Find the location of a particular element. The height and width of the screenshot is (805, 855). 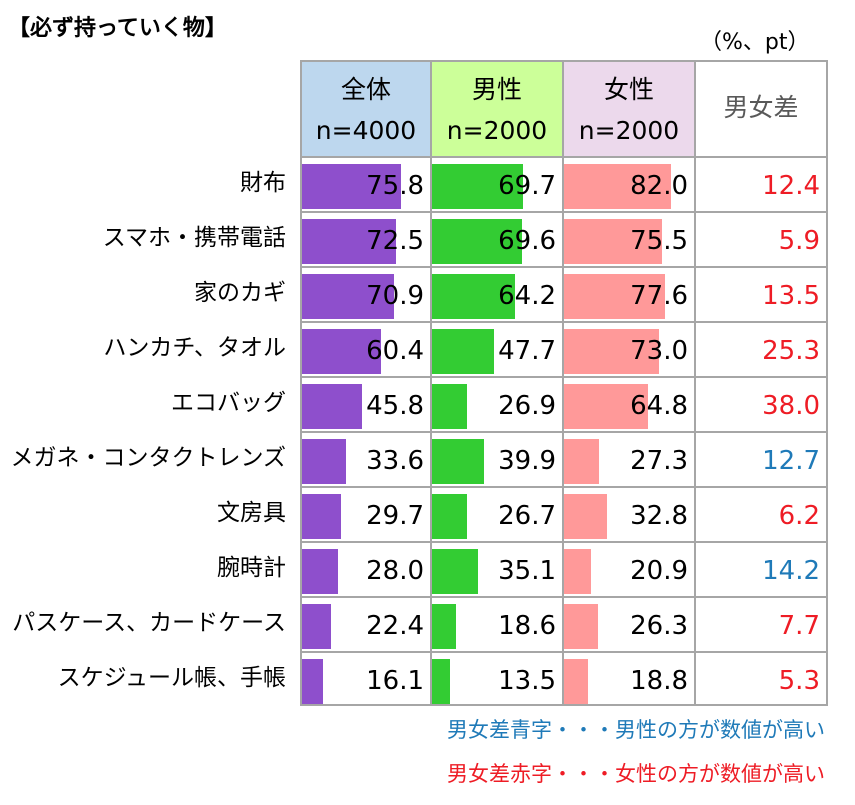

diff-value: 25.3 is located at coordinates (791, 351).